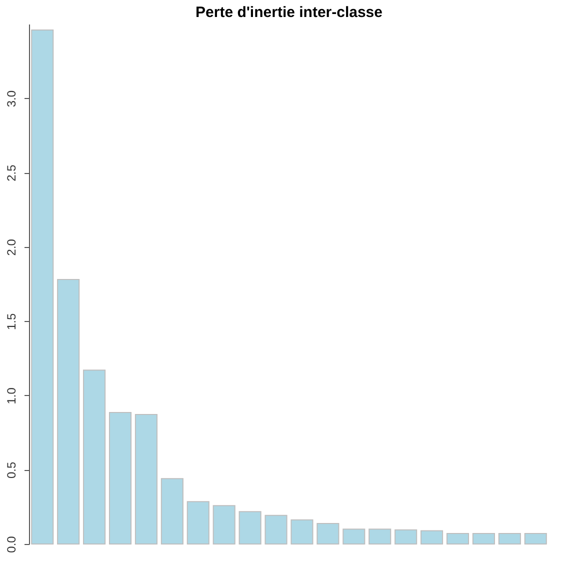  I want to click on y-tick-label: 0.0, so click(11, 544).